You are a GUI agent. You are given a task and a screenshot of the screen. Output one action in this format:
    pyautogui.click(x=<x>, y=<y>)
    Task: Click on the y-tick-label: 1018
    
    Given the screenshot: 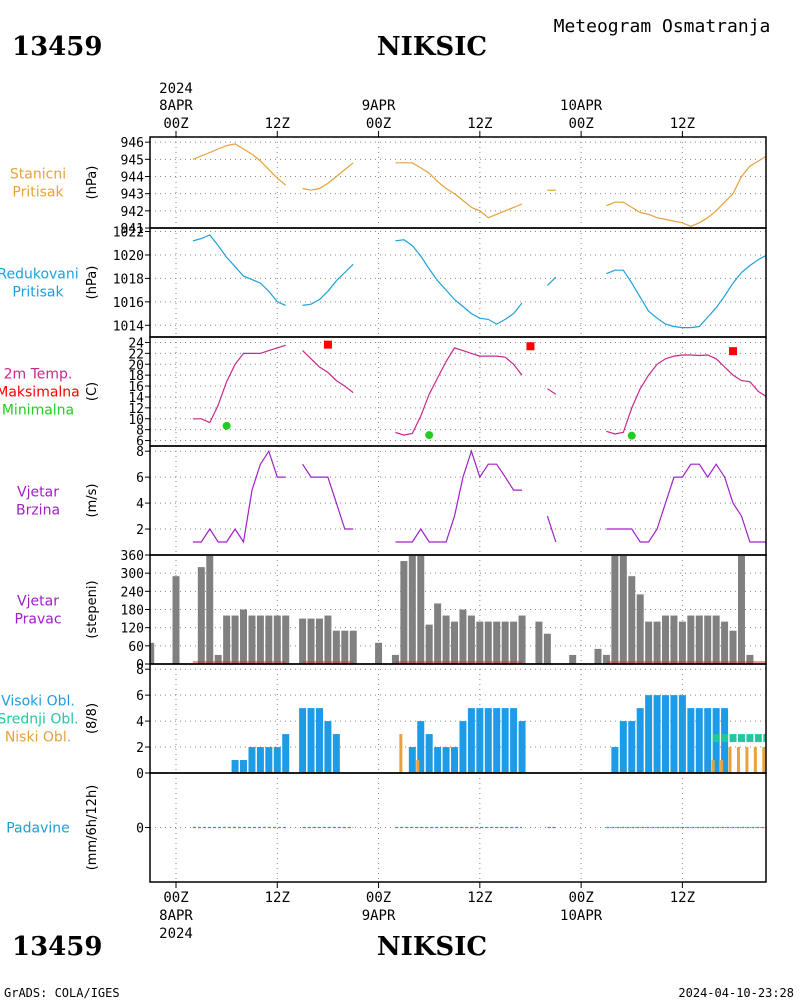 What is the action you would take?
    pyautogui.click(x=128, y=279)
    